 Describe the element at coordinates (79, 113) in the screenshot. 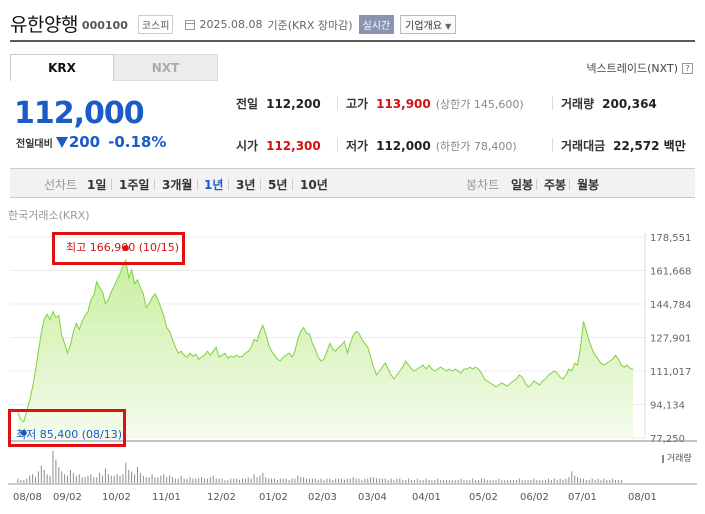

I see `current-price: 112,000` at that location.